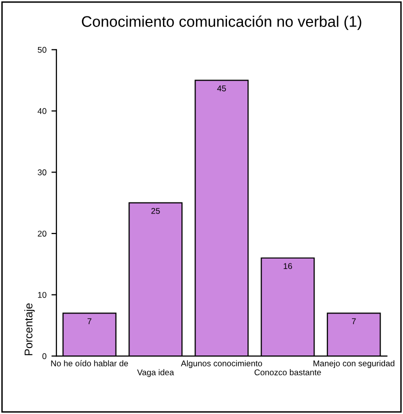  I want to click on y-axis-title: Porcentaje, so click(29, 329).